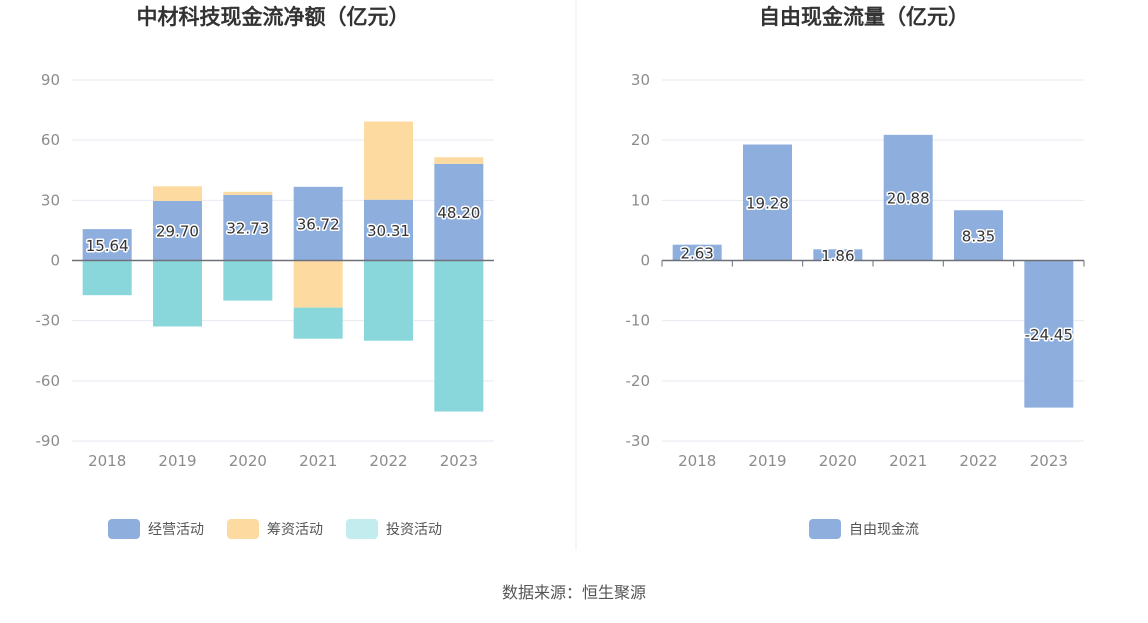  I want to click on bar-value-label: 1.86, so click(837, 256).